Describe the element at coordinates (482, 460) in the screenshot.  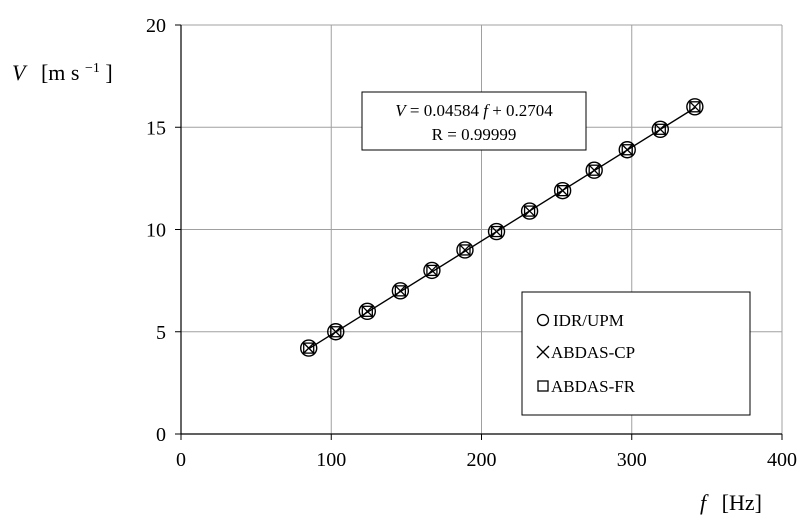
I see `x-tick-label: 200` at that location.